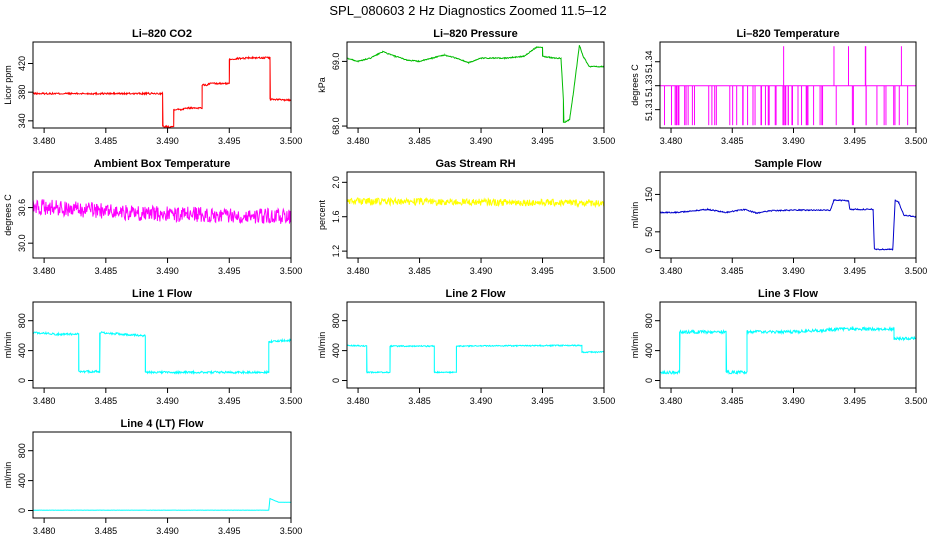 The height and width of the screenshot is (540, 936). What do you see at coordinates (649, 109) in the screenshot?
I see `y-tick-label: 51.31` at bounding box center [649, 109].